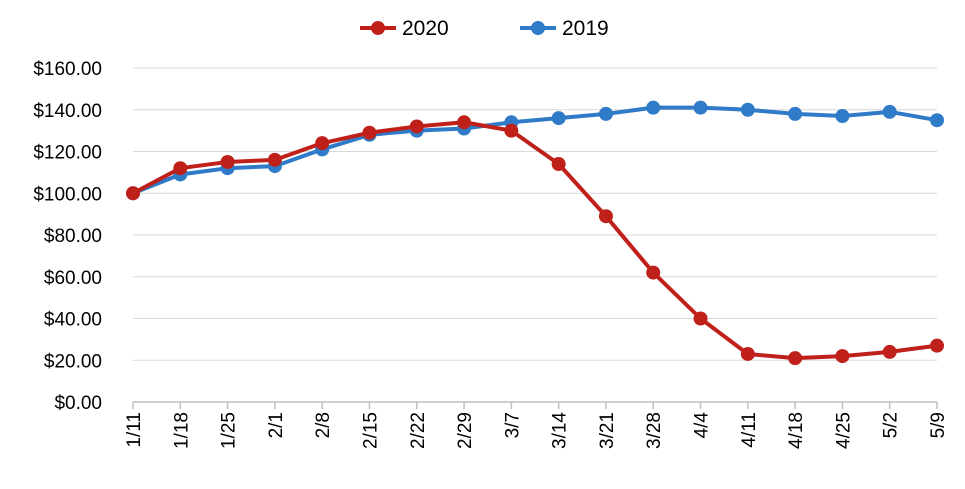 The width and height of the screenshot is (965, 489). What do you see at coordinates (134, 430) in the screenshot?
I see `x-tick-label: 1/11` at bounding box center [134, 430].